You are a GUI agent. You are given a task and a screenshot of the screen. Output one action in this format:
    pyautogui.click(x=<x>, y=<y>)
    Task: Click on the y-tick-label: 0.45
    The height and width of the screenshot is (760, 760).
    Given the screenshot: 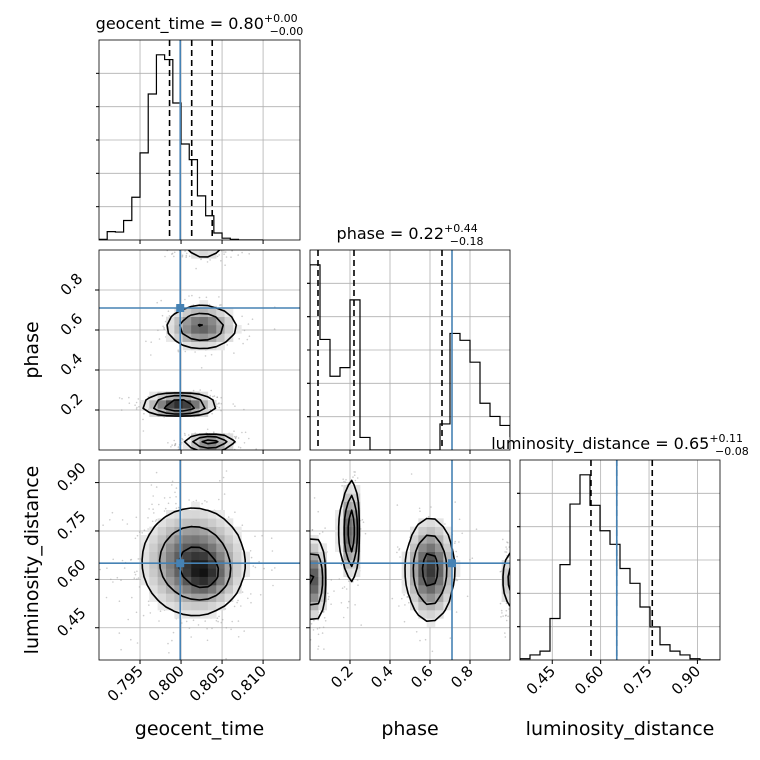 What is the action you would take?
    pyautogui.click(x=71, y=622)
    